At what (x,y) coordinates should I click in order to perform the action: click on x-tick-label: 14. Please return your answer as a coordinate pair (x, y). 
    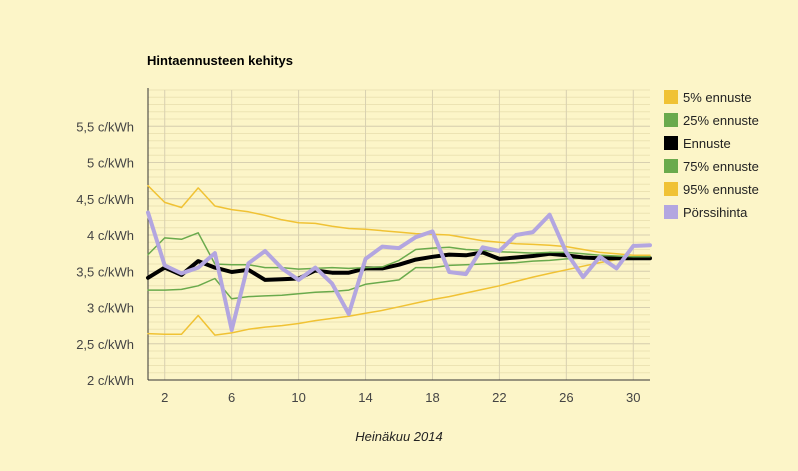
    Looking at the image, I should click on (365, 397).